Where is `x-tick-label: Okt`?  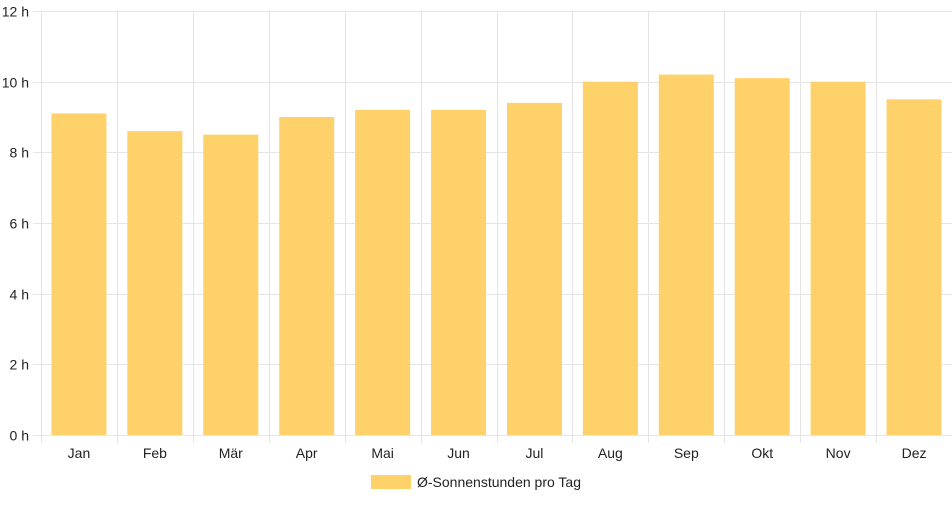 x-tick-label: Okt is located at coordinates (762, 453).